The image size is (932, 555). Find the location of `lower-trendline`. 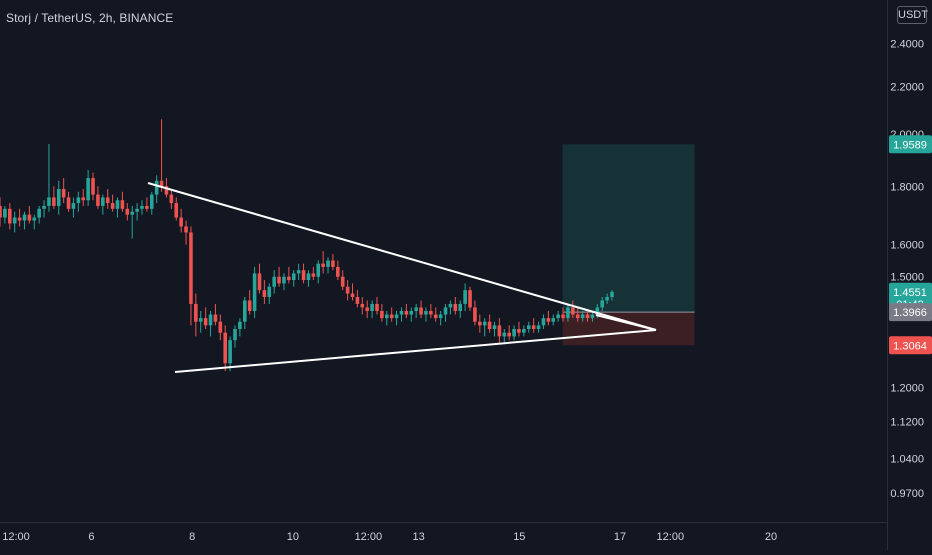

lower-trendline is located at coordinates (415, 351).